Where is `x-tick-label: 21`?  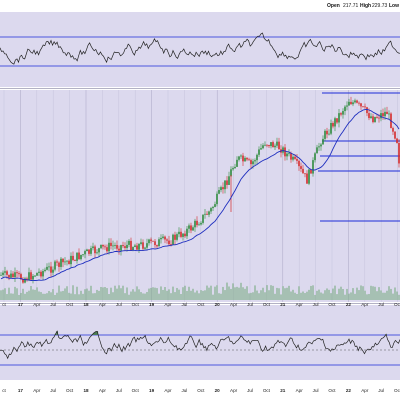 x-tick-label: 21 is located at coordinates (283, 390).